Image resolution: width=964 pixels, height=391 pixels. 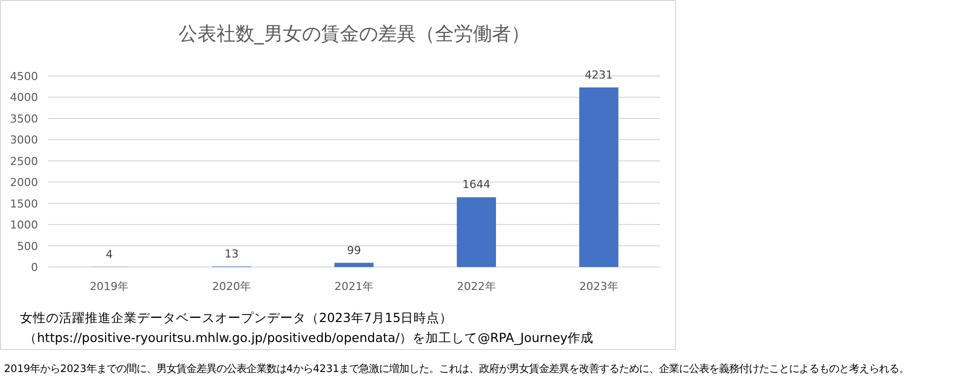 What do you see at coordinates (232, 286) in the screenshot?
I see `x-tick-label: 2020年` at bounding box center [232, 286].